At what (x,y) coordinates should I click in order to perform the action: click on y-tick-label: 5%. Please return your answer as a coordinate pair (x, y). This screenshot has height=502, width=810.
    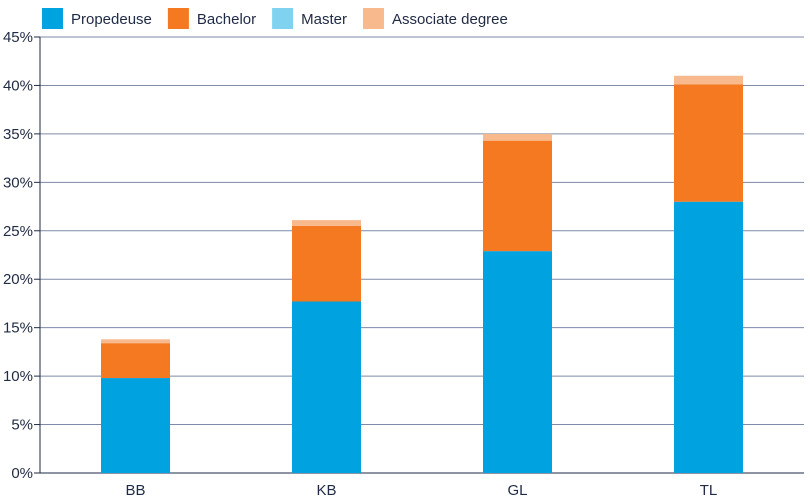
    Looking at the image, I should click on (22, 425).